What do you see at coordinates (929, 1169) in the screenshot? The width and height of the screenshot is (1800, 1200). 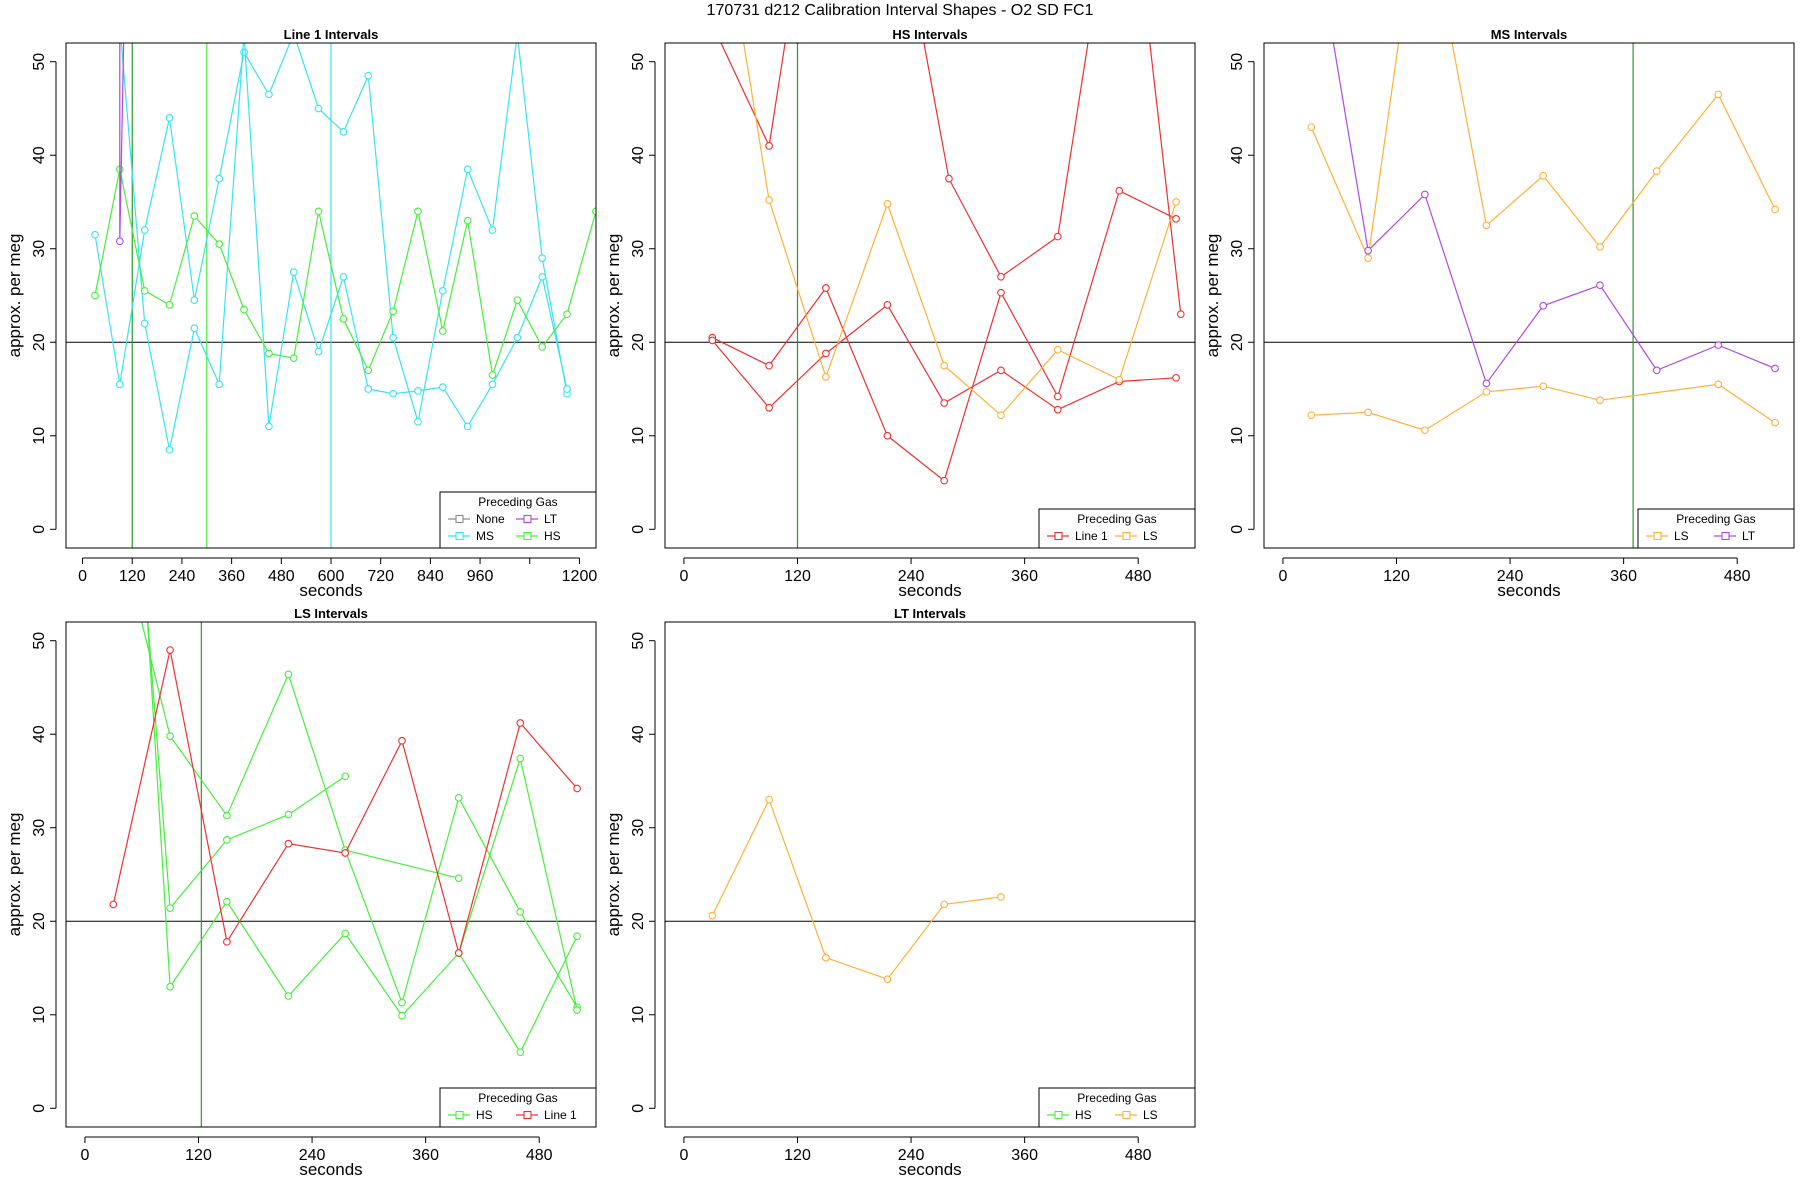 I see `x-axis-label: seconds` at bounding box center [929, 1169].